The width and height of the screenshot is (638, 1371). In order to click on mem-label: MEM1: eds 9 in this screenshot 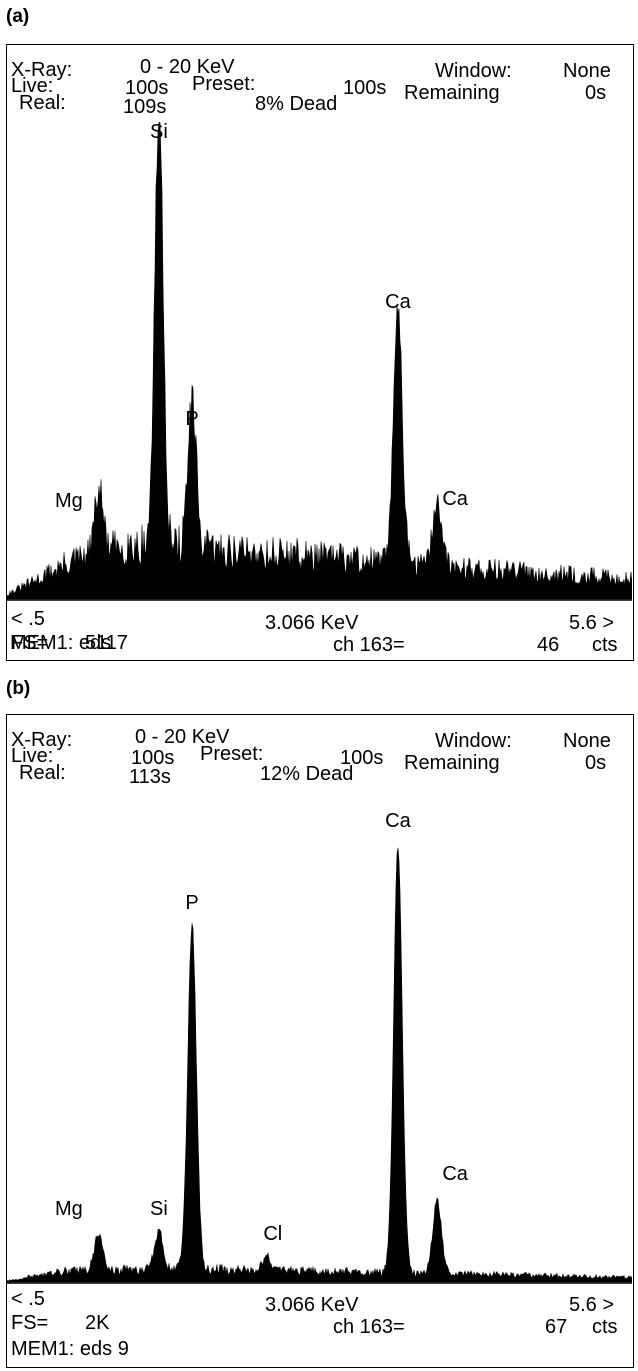, I will do `click(70, 1349)`.